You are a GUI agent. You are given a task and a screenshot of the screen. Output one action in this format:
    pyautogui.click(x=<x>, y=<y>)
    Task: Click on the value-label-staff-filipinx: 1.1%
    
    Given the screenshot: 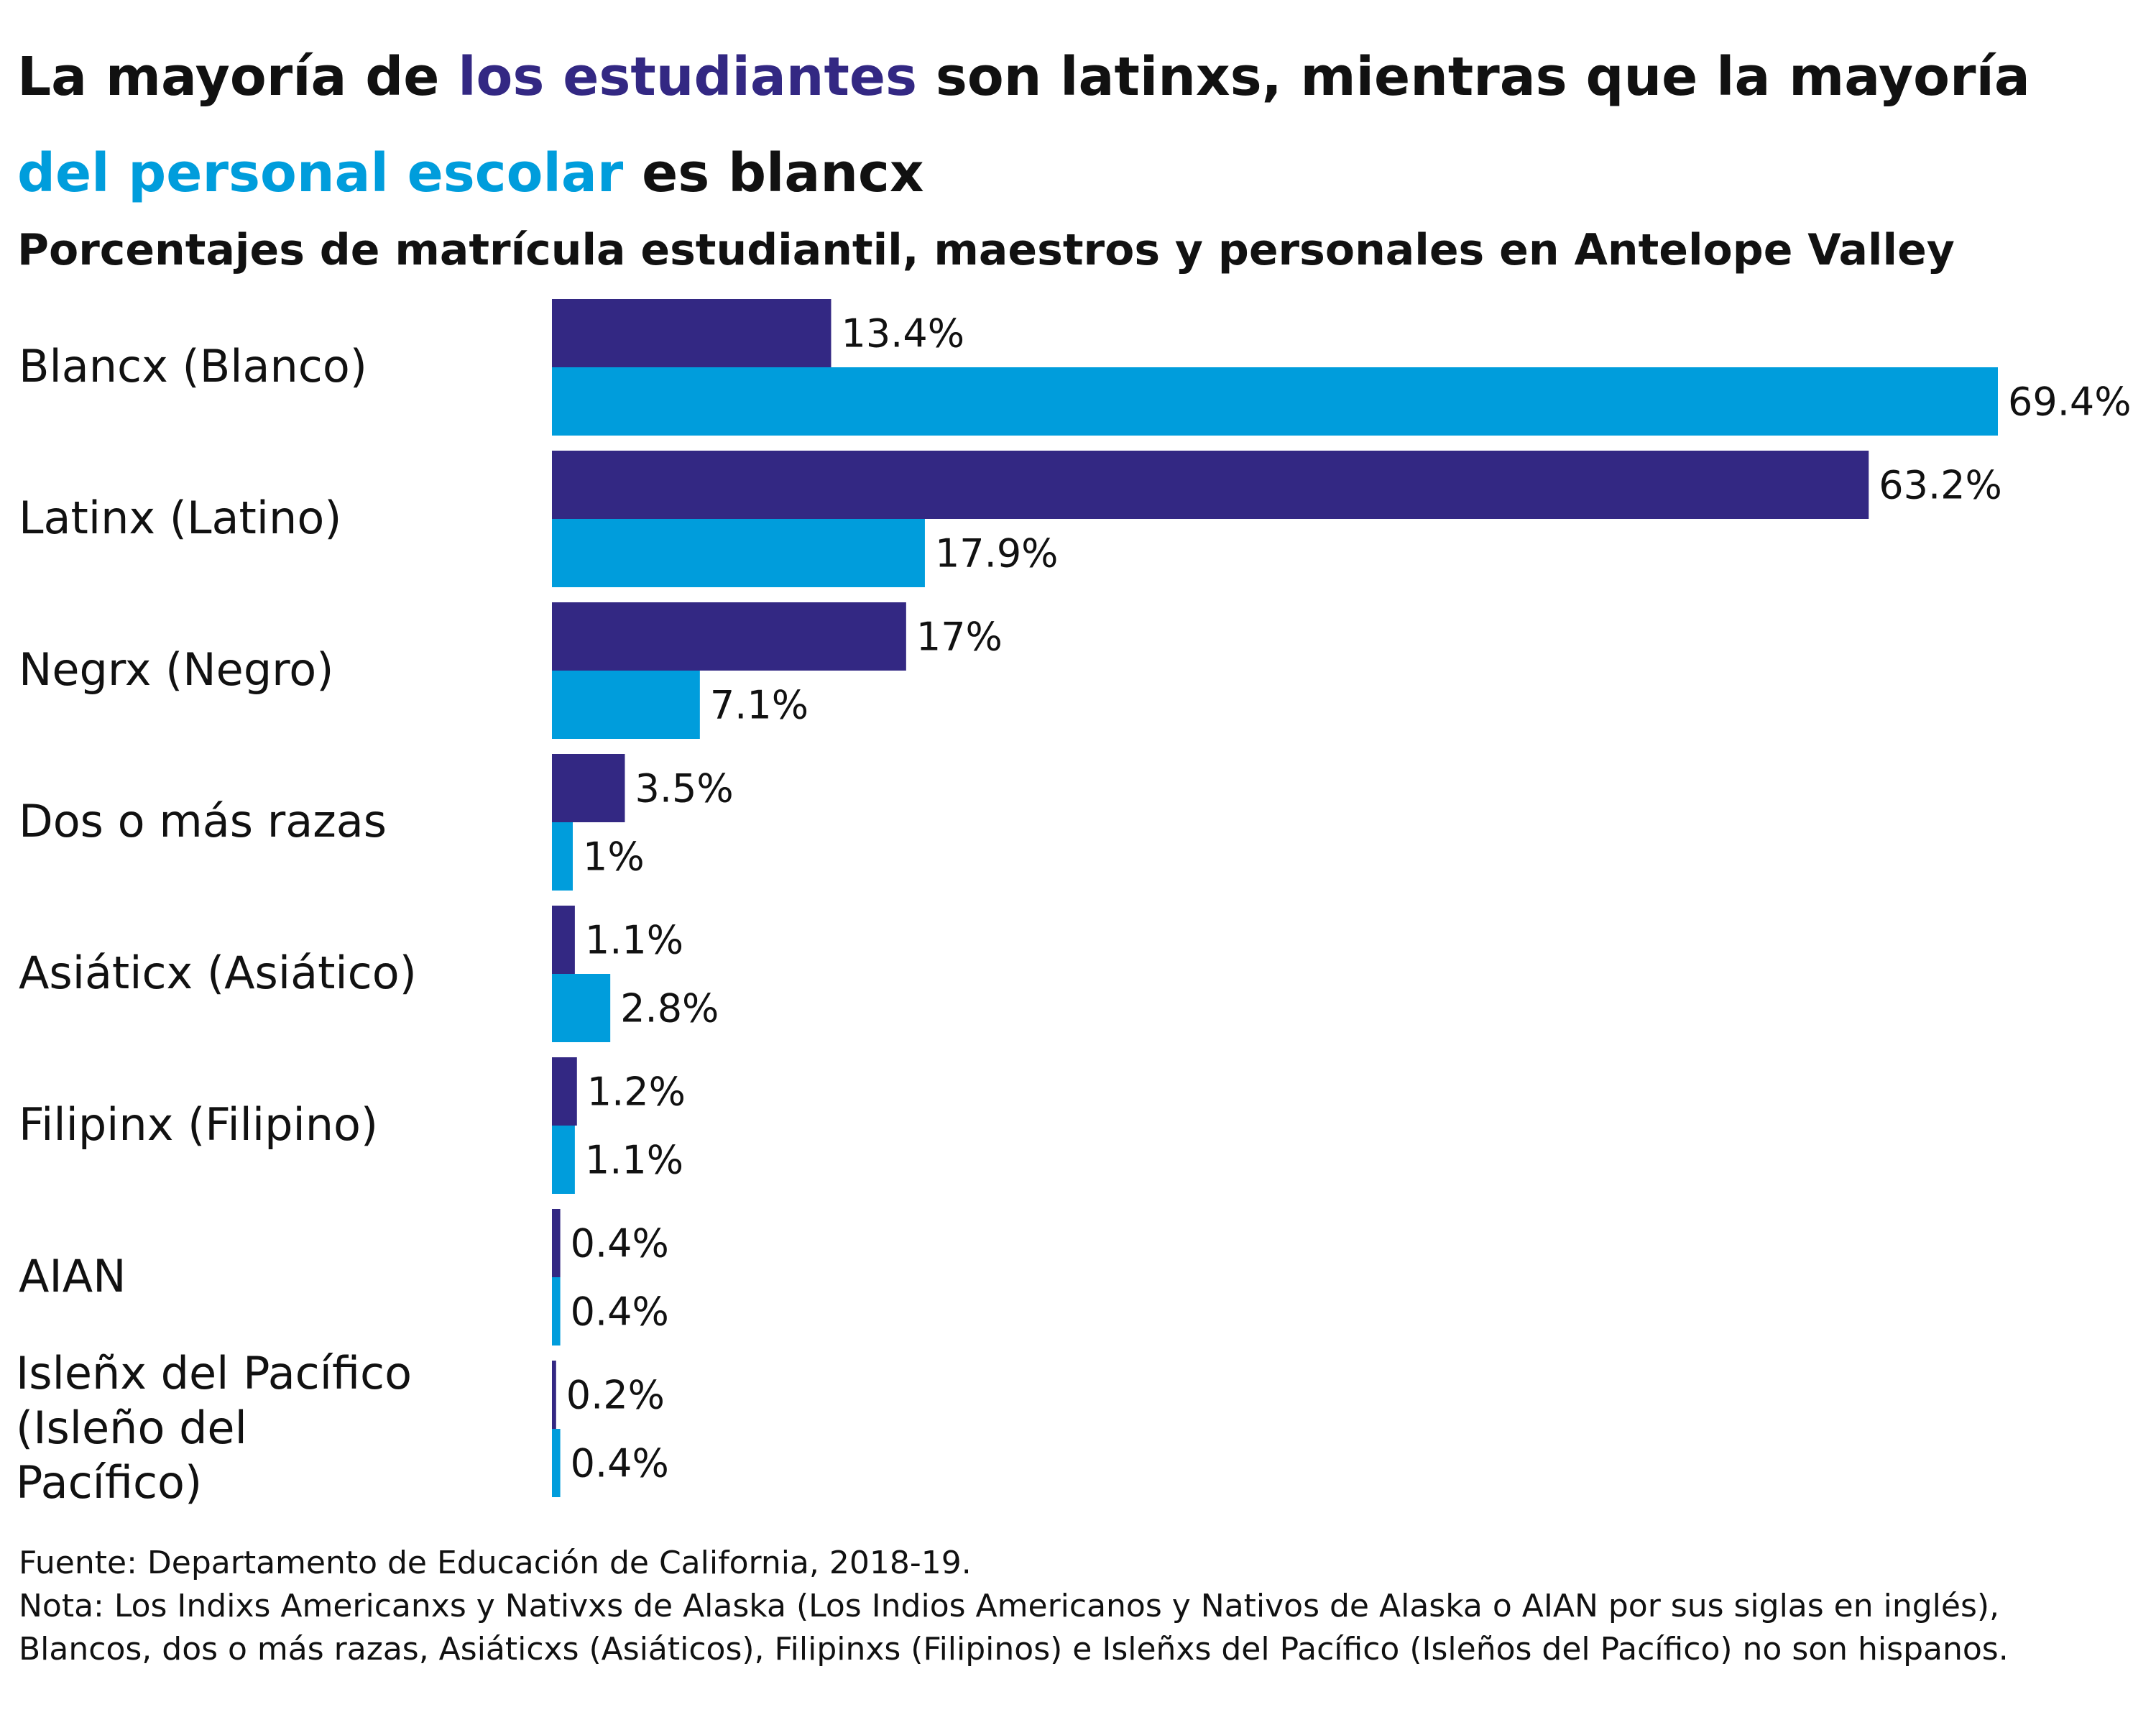 What is the action you would take?
    pyautogui.click(x=634, y=1160)
    